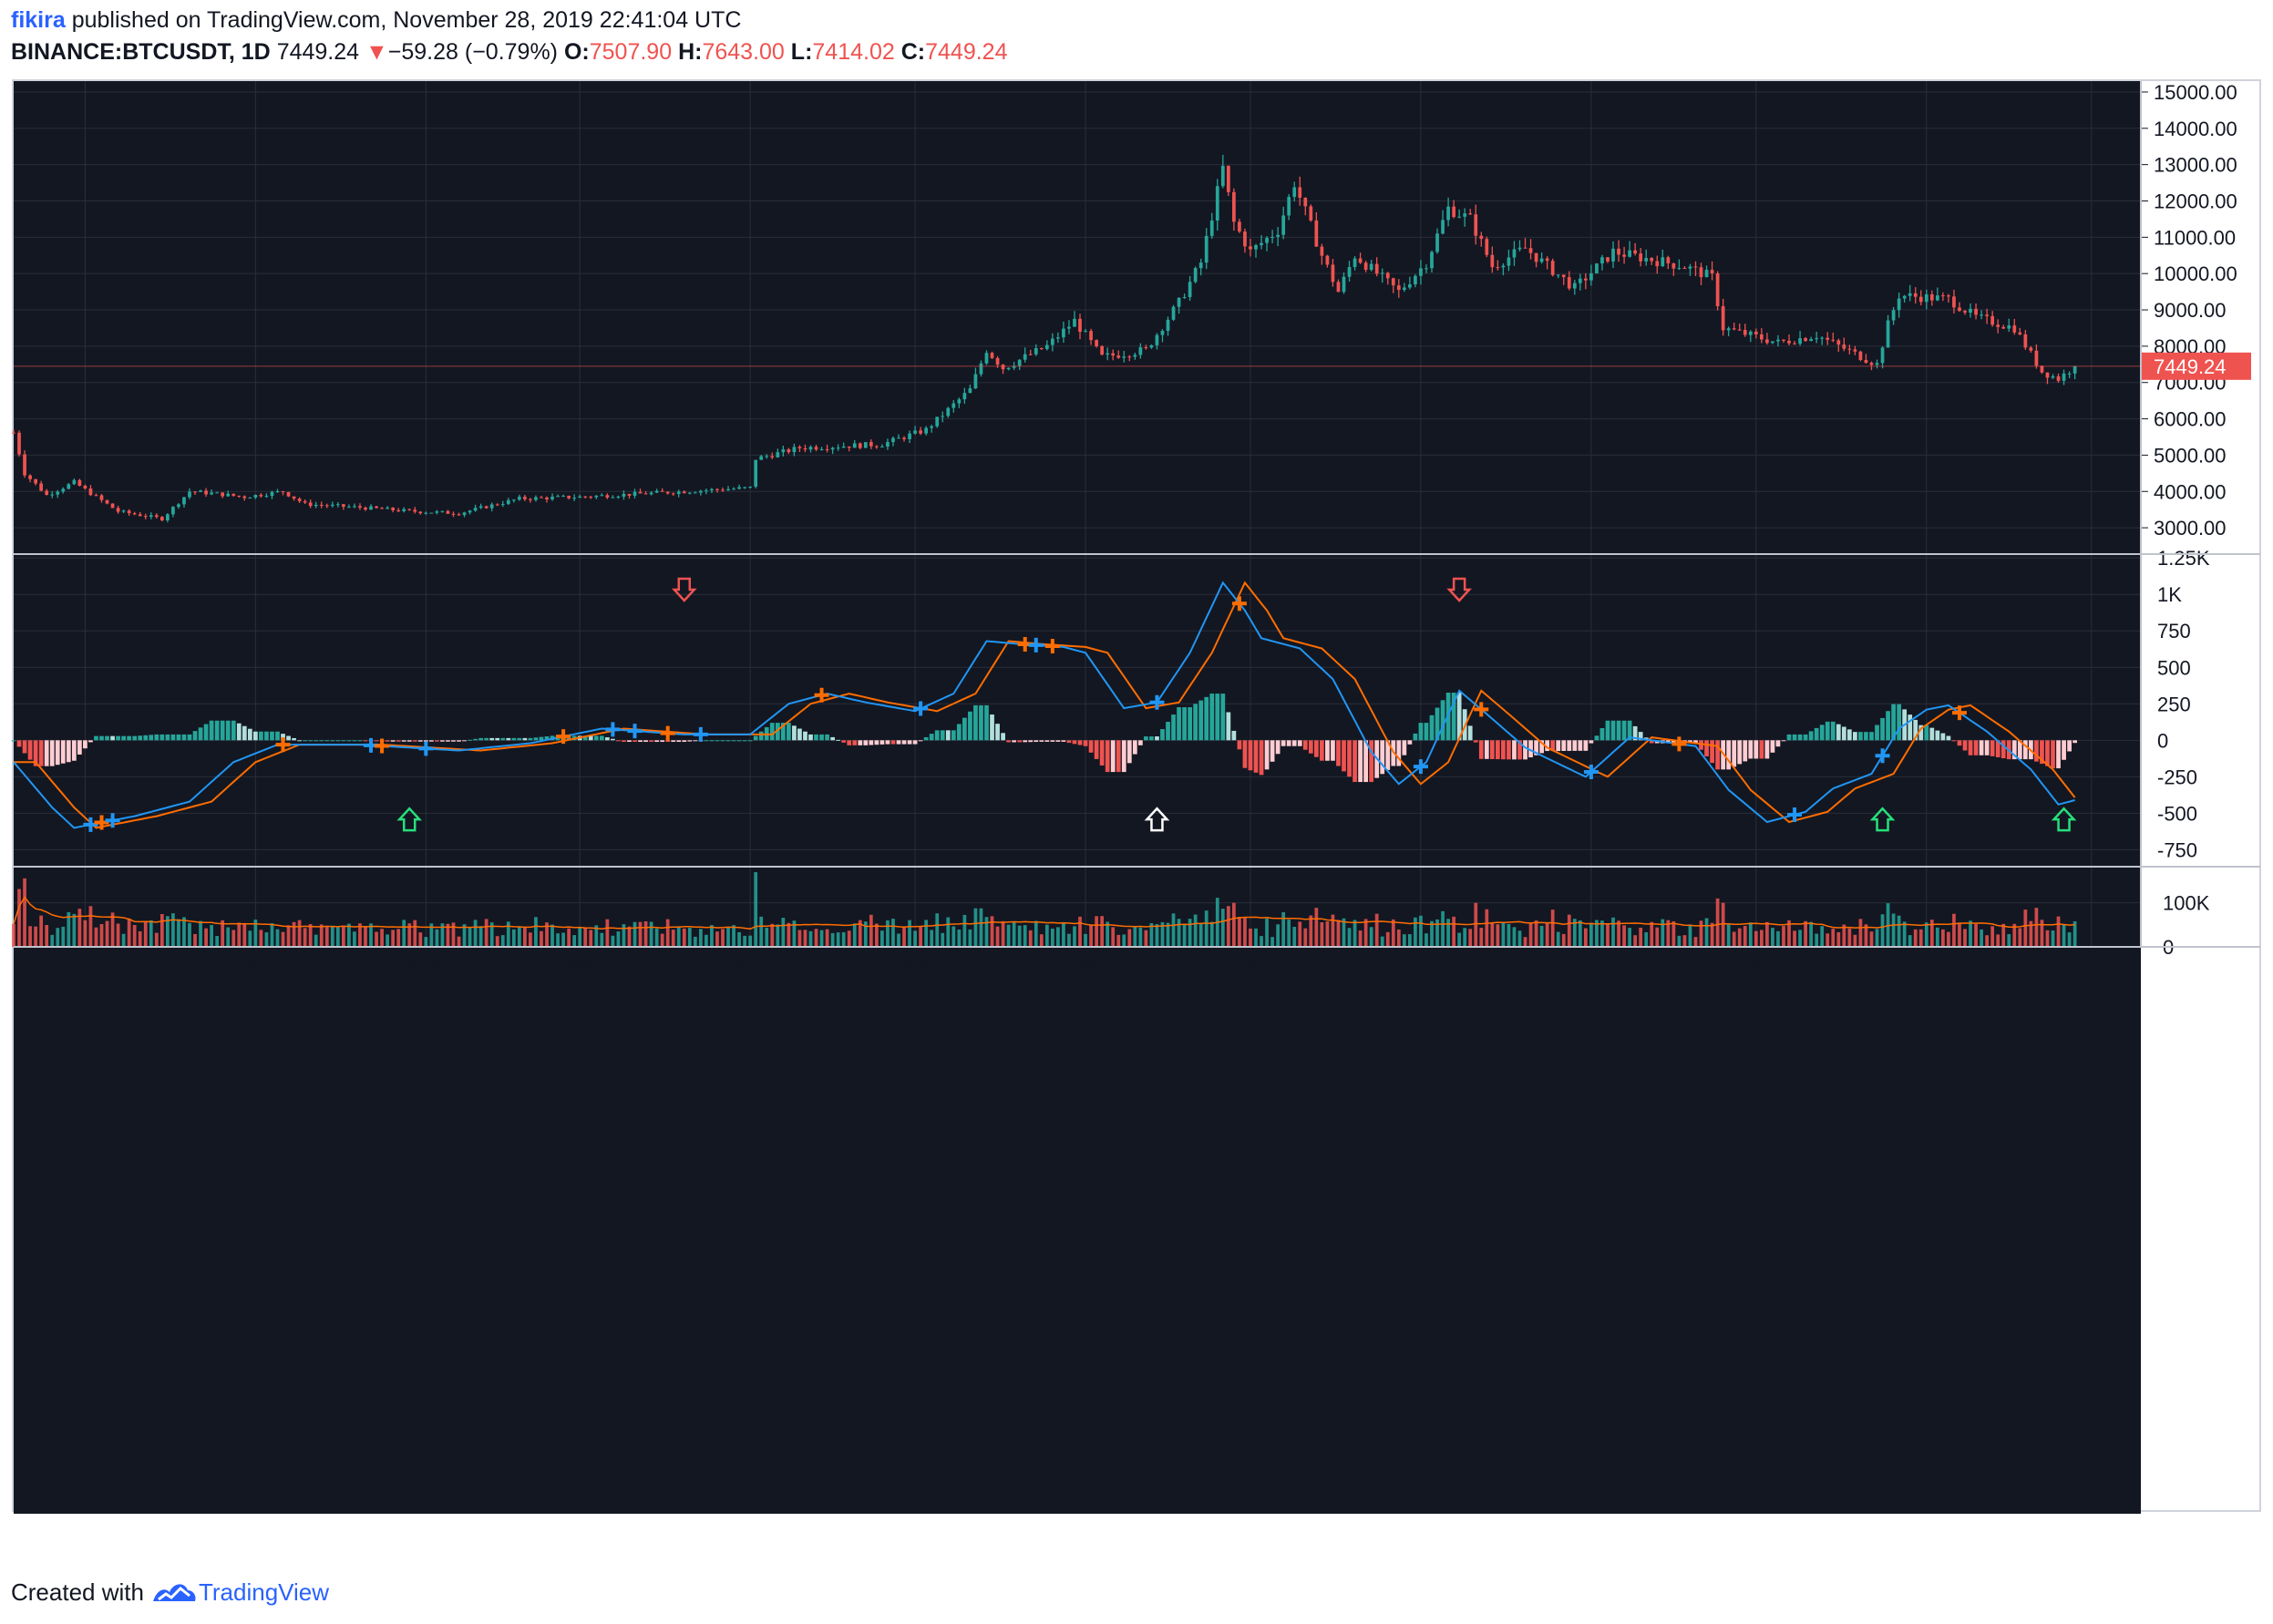 The height and width of the screenshot is (1624, 2273). I want to click on author-name: fikira, so click(38, 20).